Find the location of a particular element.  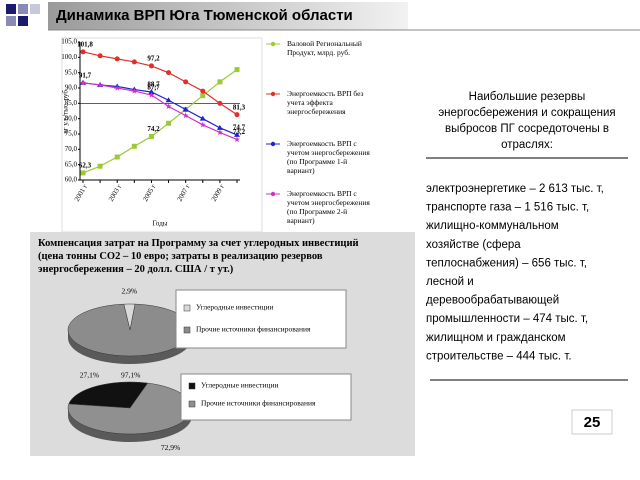

data-label: 74,2 is located at coordinates (153, 129).